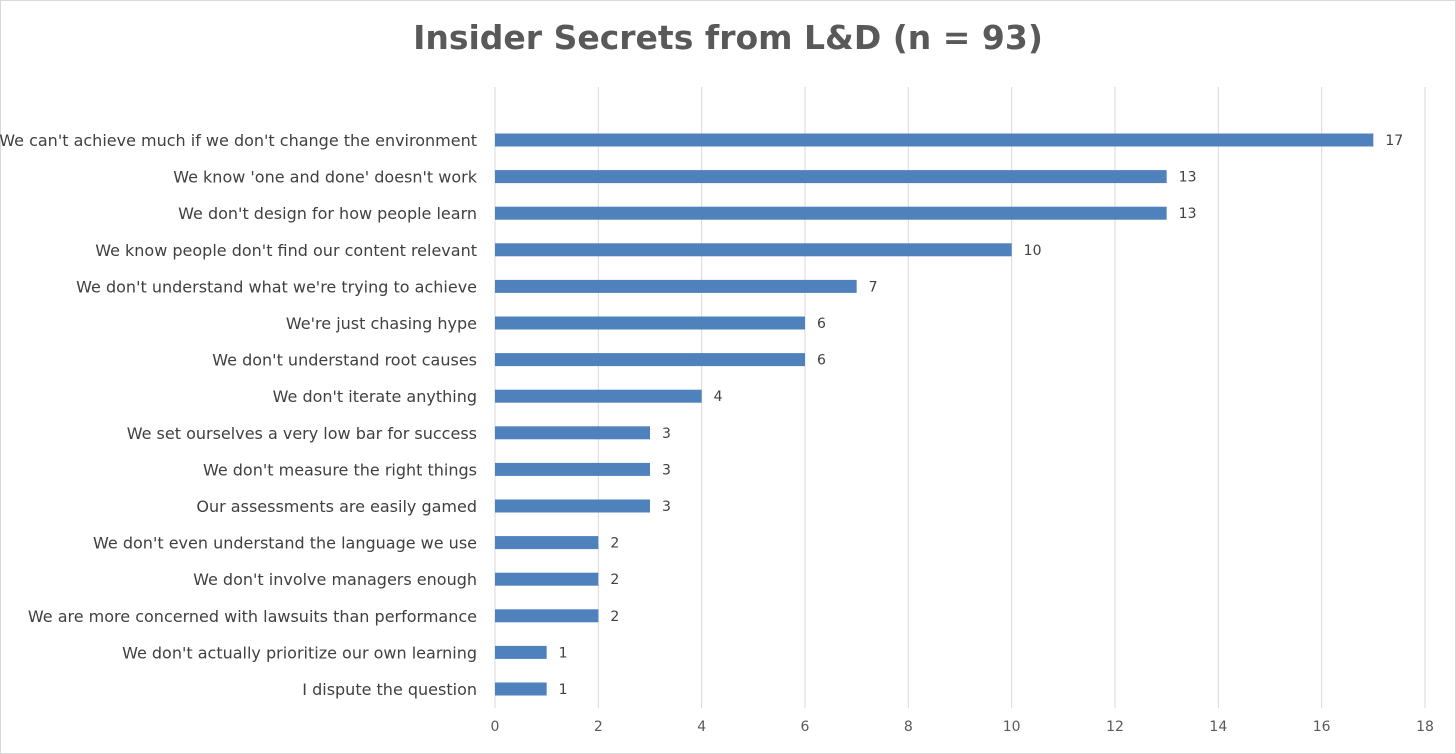  I want to click on x-tick-label: 8, so click(908, 727).